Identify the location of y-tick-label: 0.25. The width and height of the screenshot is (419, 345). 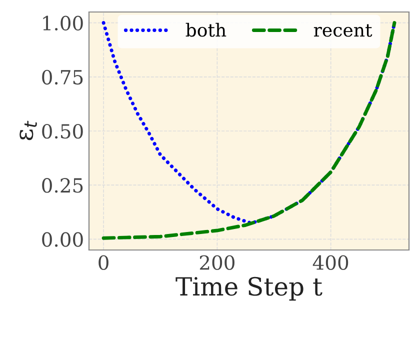
(62, 185).